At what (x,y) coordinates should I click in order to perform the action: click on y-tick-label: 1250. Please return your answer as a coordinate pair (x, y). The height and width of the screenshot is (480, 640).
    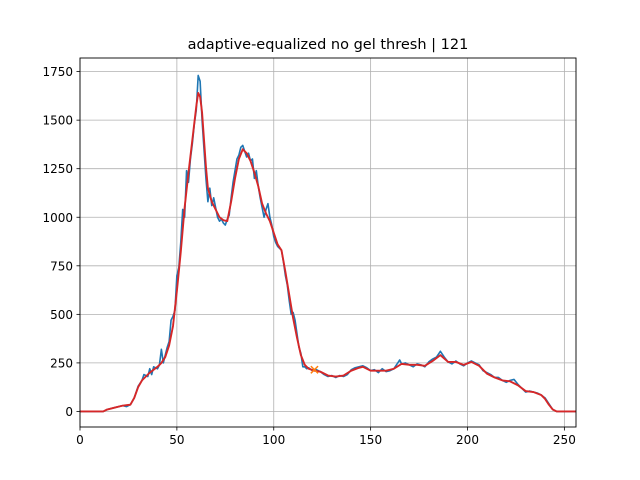
    Looking at the image, I should click on (57, 169).